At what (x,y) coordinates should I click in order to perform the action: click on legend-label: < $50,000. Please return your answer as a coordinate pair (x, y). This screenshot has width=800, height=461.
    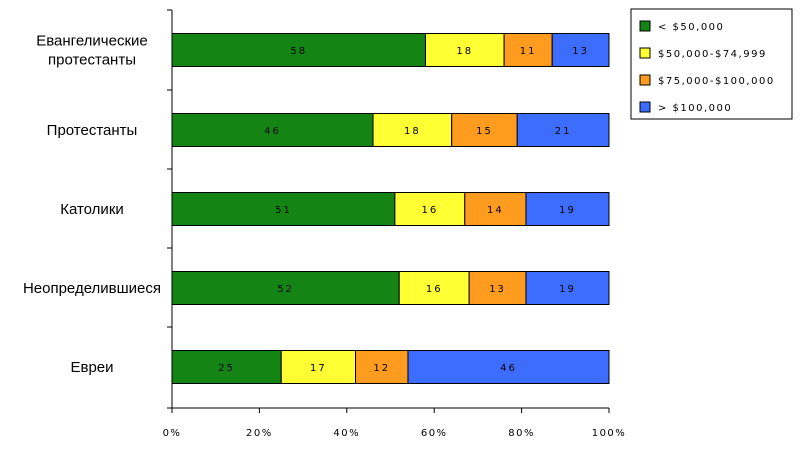
    Looking at the image, I should click on (691, 27).